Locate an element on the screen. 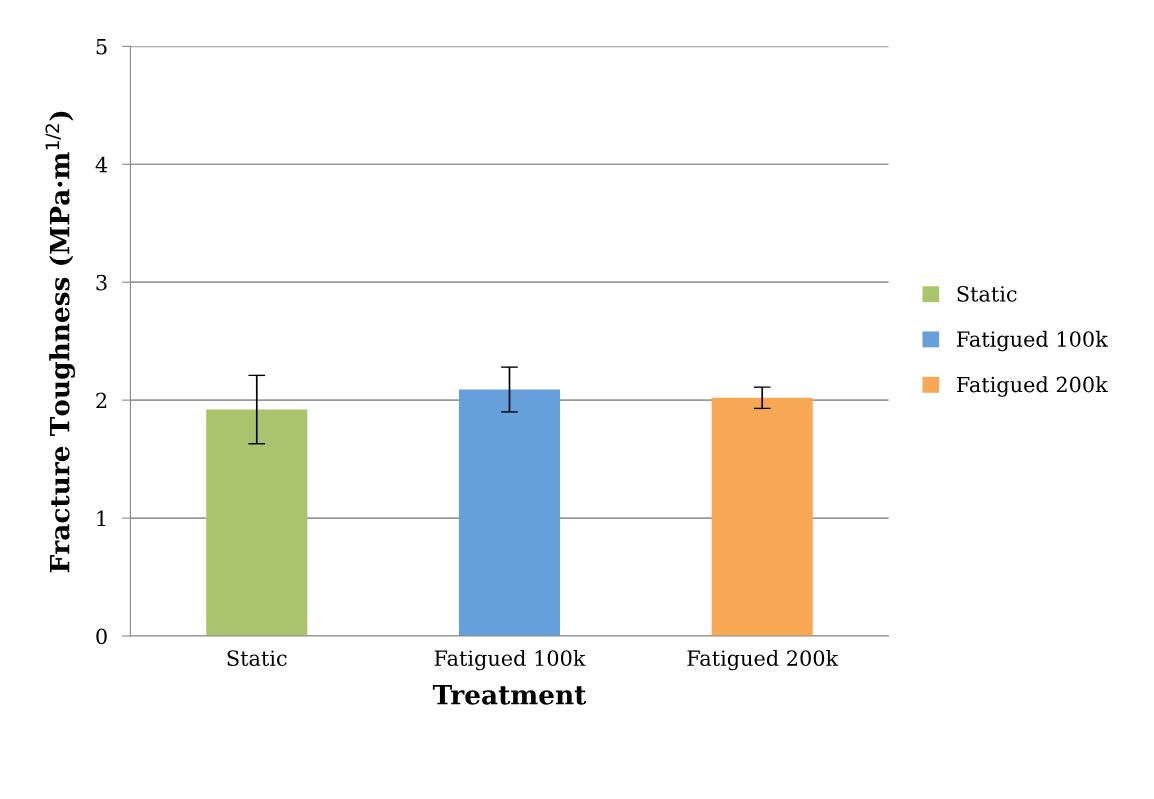 Image resolution: width=1154 pixels, height=799 pixels. x-tick-label: Fatigued 200k is located at coordinates (763, 660).